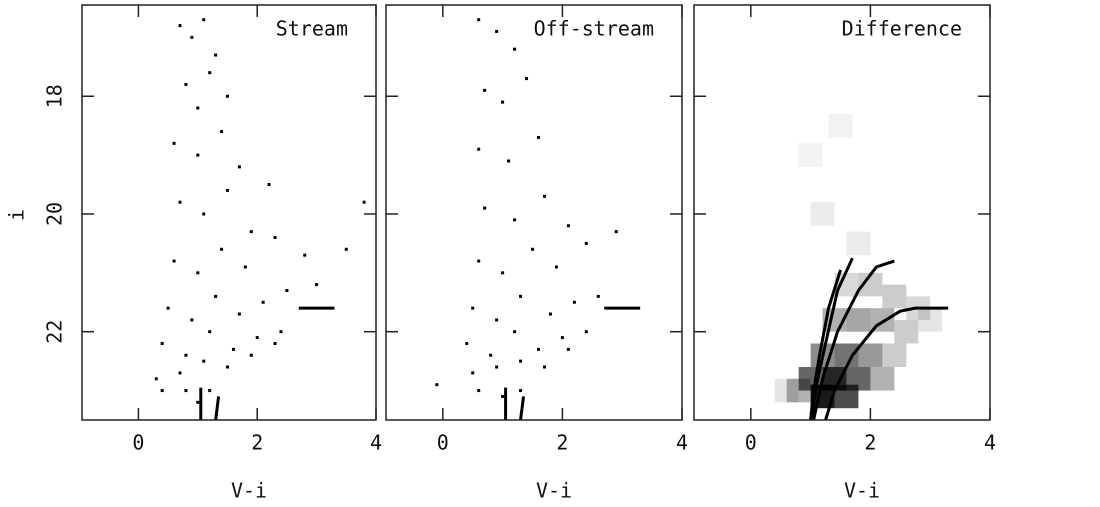  I want to click on y-tick-label: 20, so click(55, 214).